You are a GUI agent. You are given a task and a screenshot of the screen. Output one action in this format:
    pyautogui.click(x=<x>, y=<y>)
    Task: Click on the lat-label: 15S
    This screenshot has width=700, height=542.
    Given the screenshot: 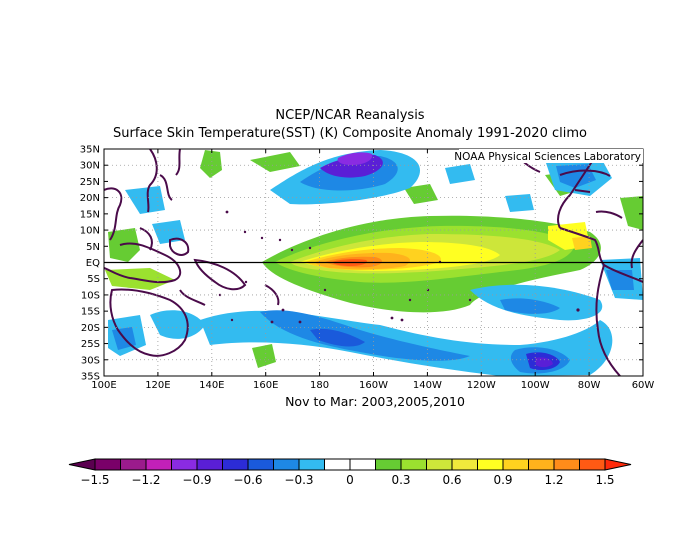 What is the action you would take?
    pyautogui.click(x=90, y=312)
    